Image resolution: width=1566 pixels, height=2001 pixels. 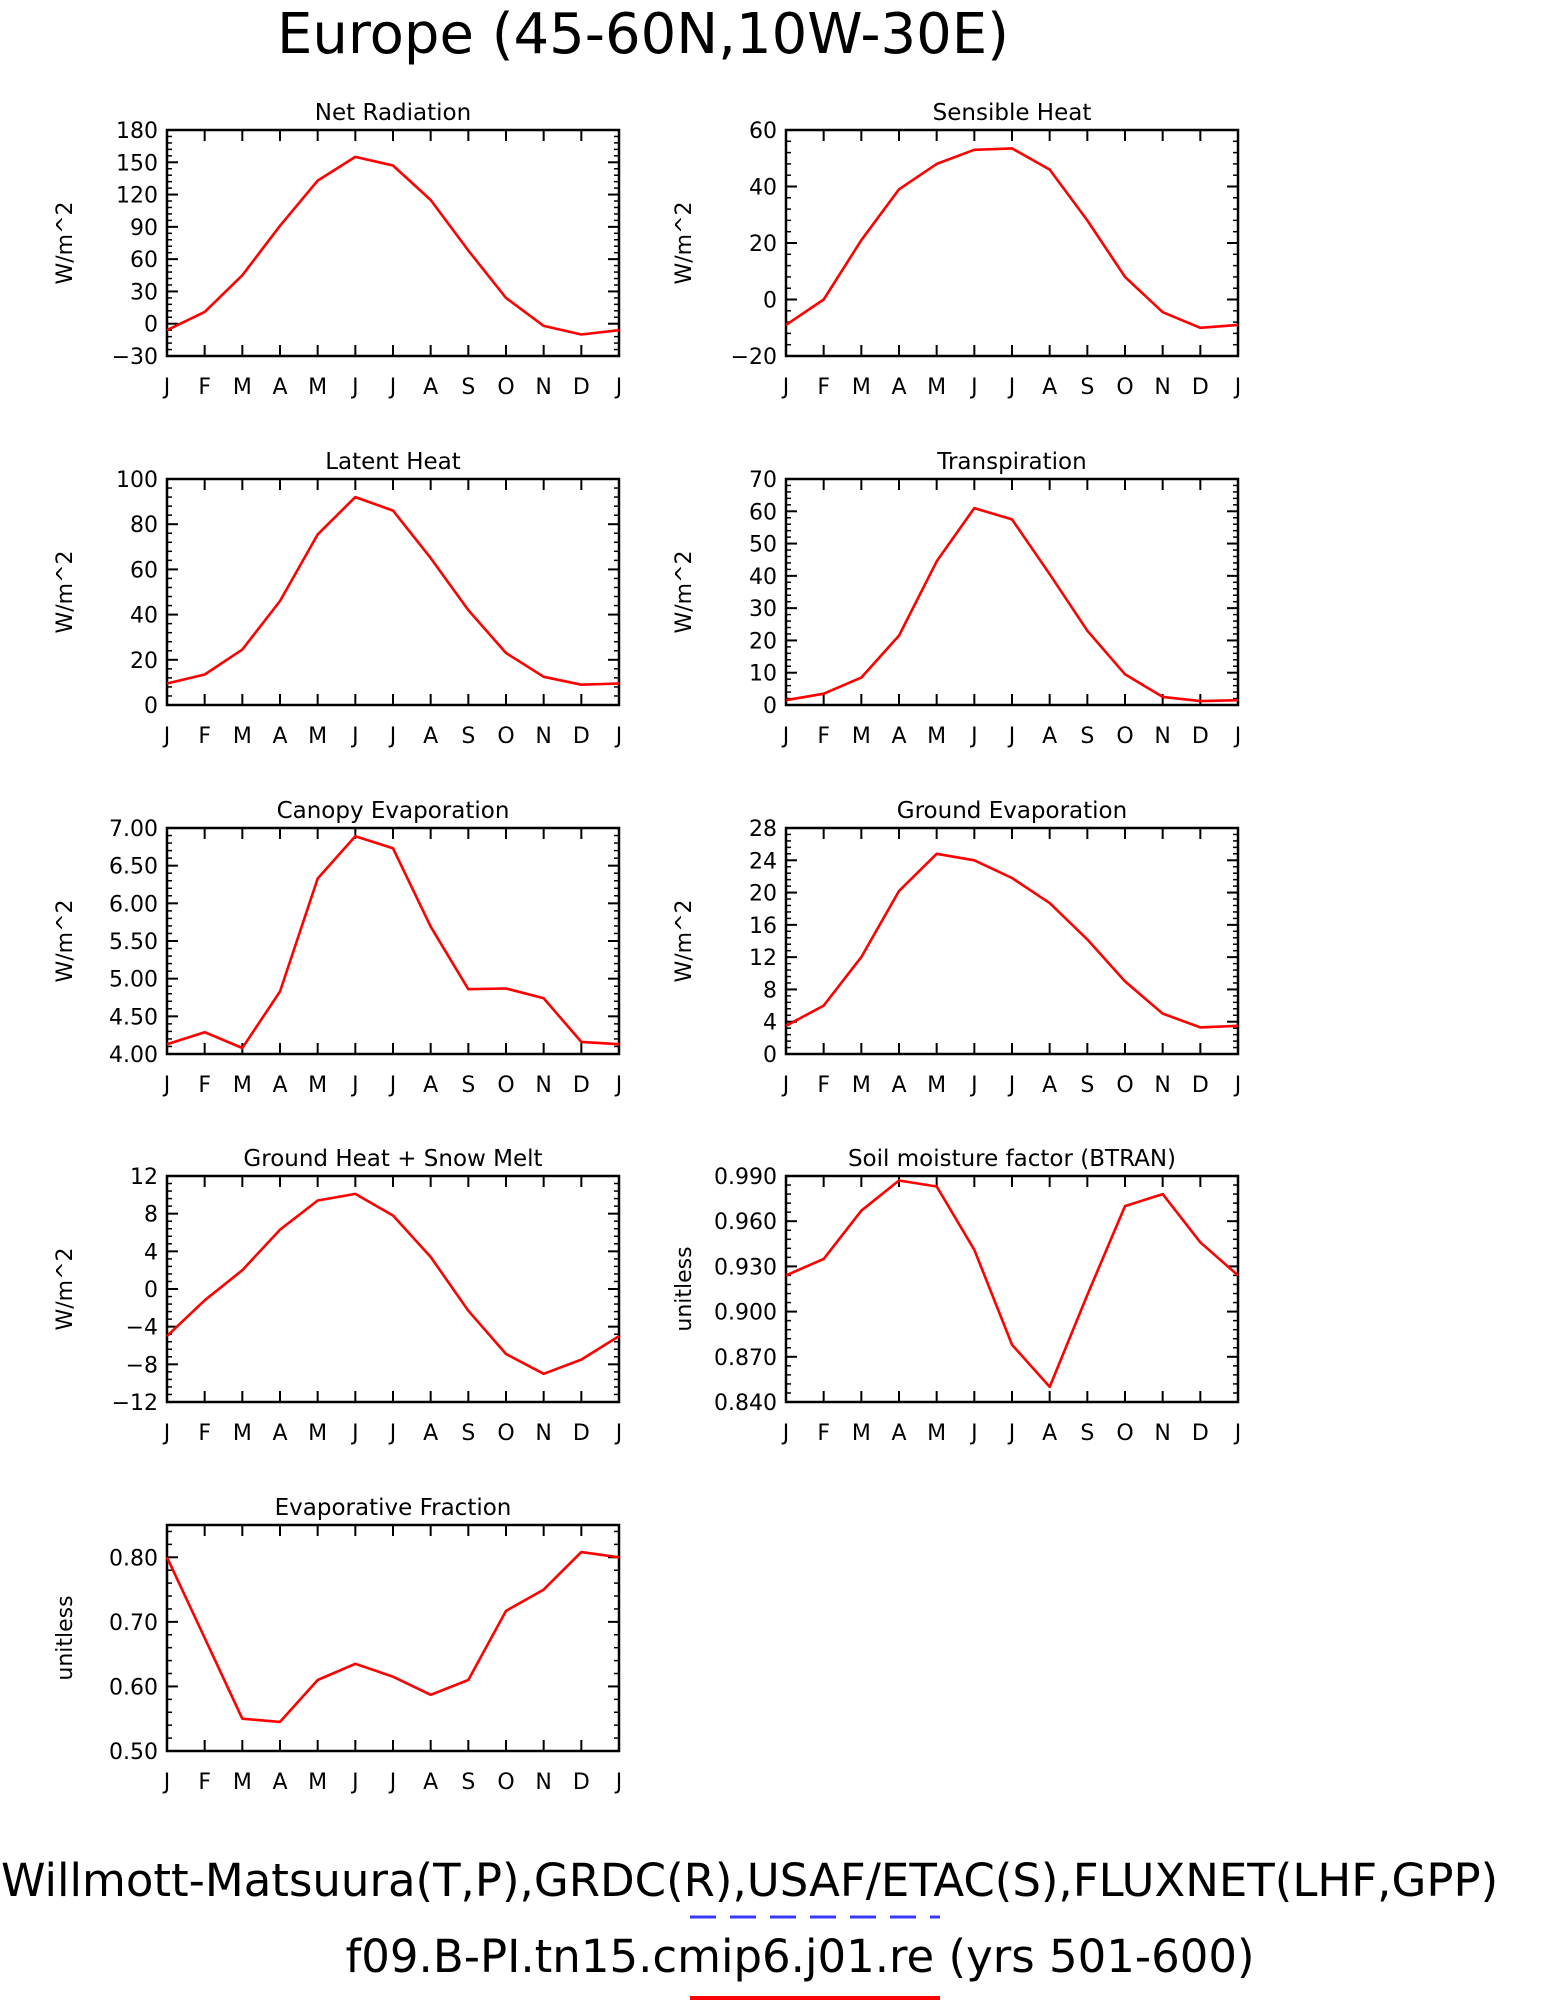 What do you see at coordinates (618, 736) in the screenshot?
I see `panel-latent-heat-xtick-label: J` at bounding box center [618, 736].